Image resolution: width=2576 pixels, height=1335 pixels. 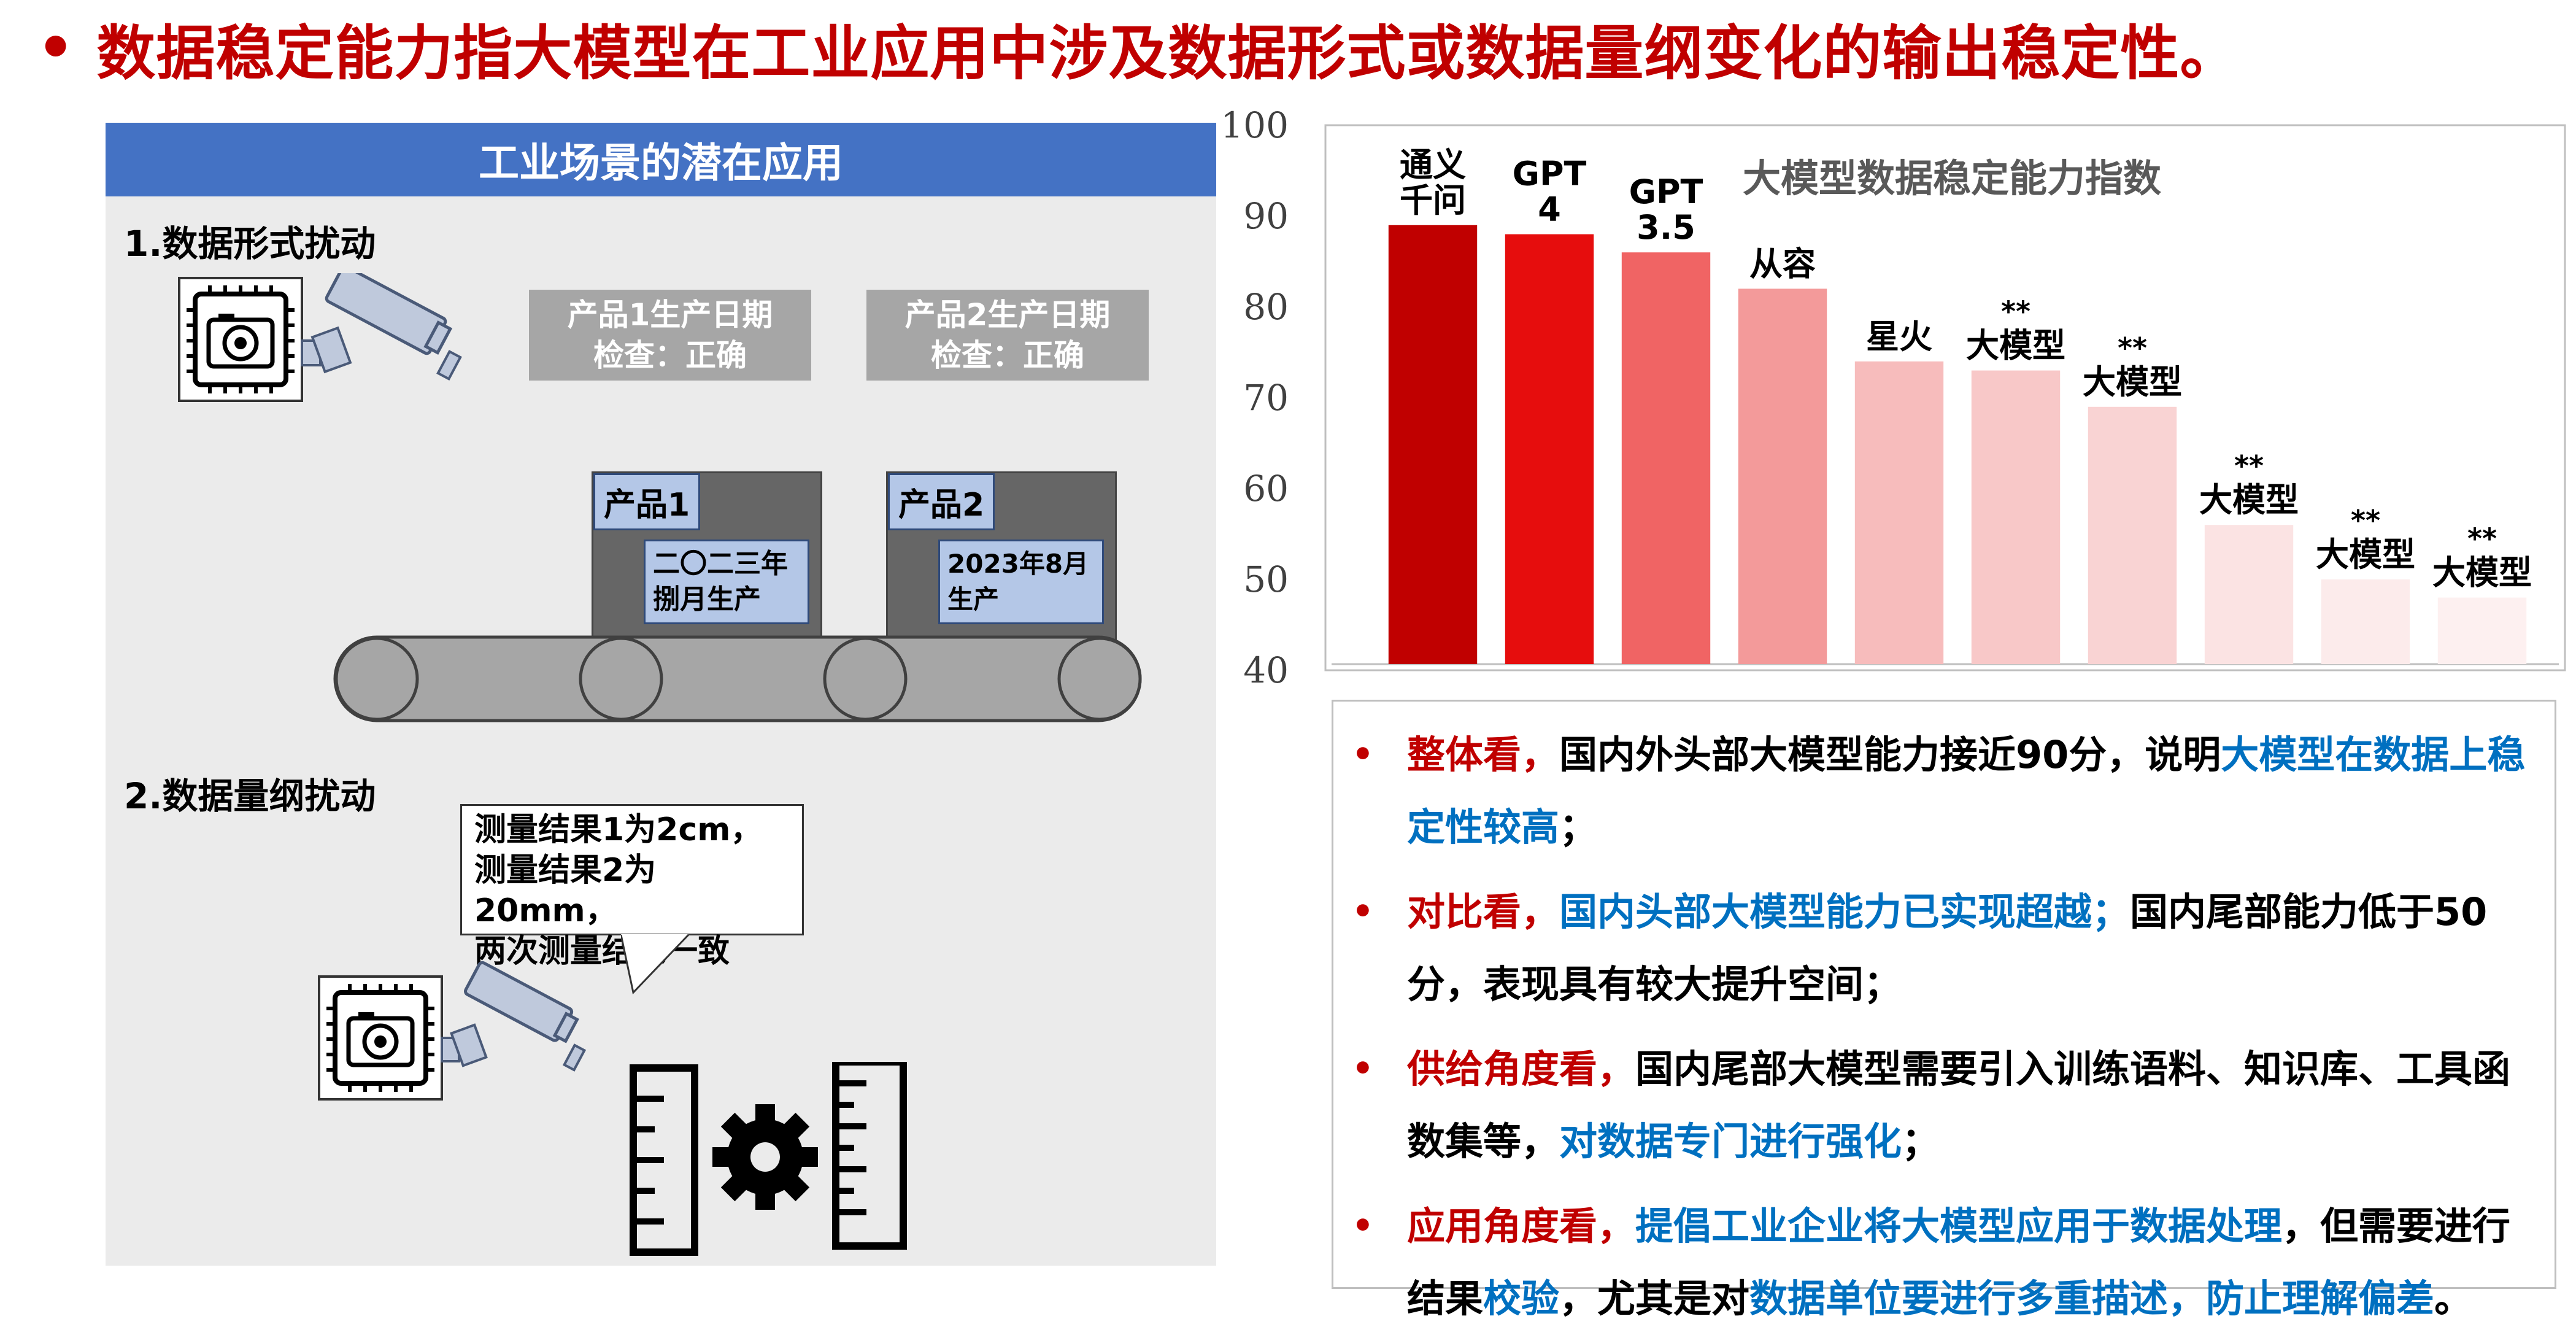 I want to click on y-tick-label: 100, so click(x=1255, y=125).